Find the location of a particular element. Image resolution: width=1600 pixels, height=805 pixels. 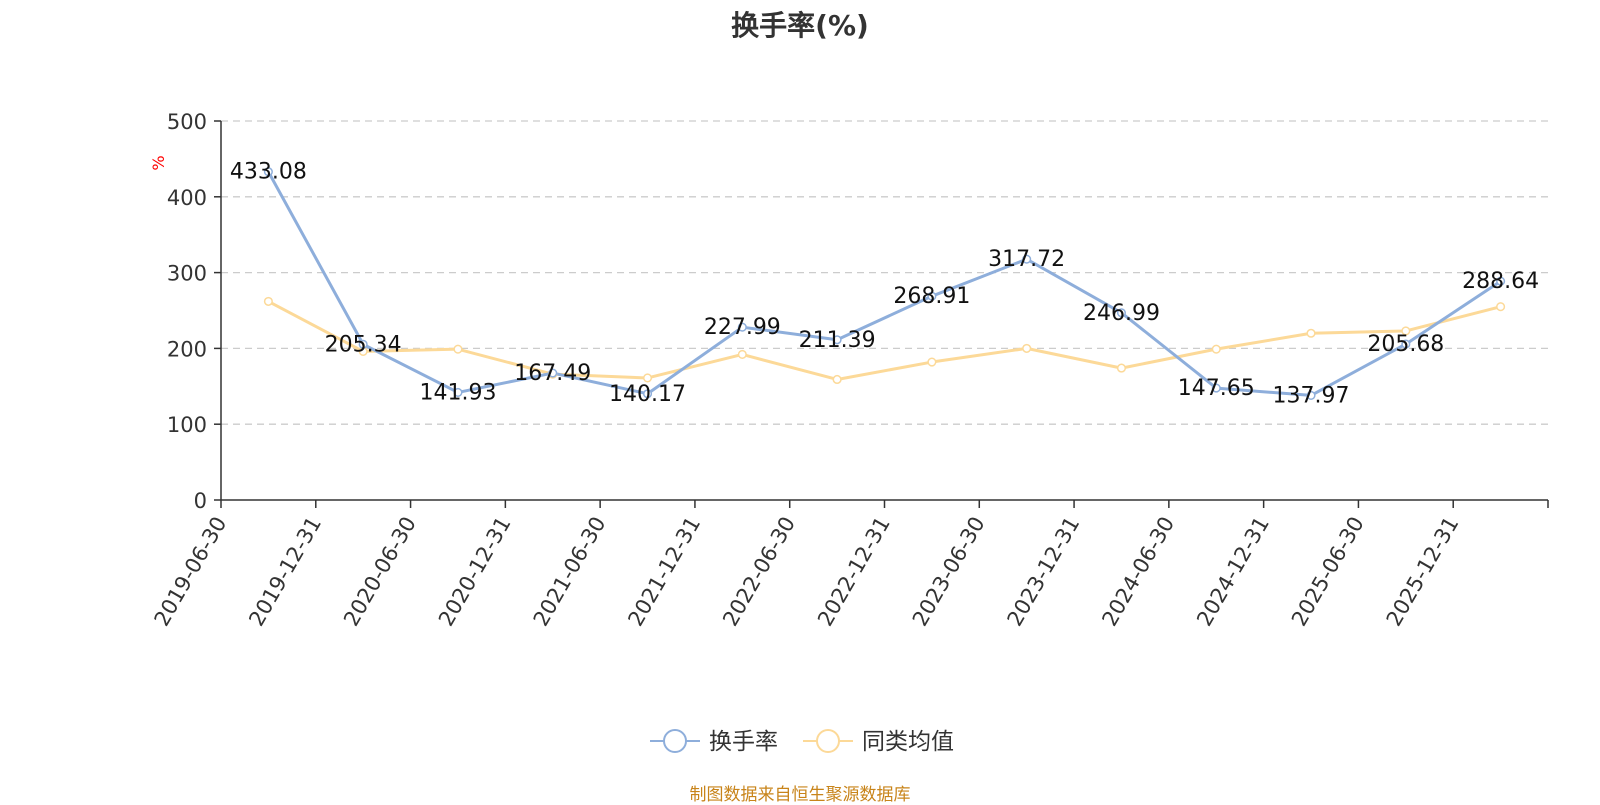

series-line is located at coordinates (884, 340).